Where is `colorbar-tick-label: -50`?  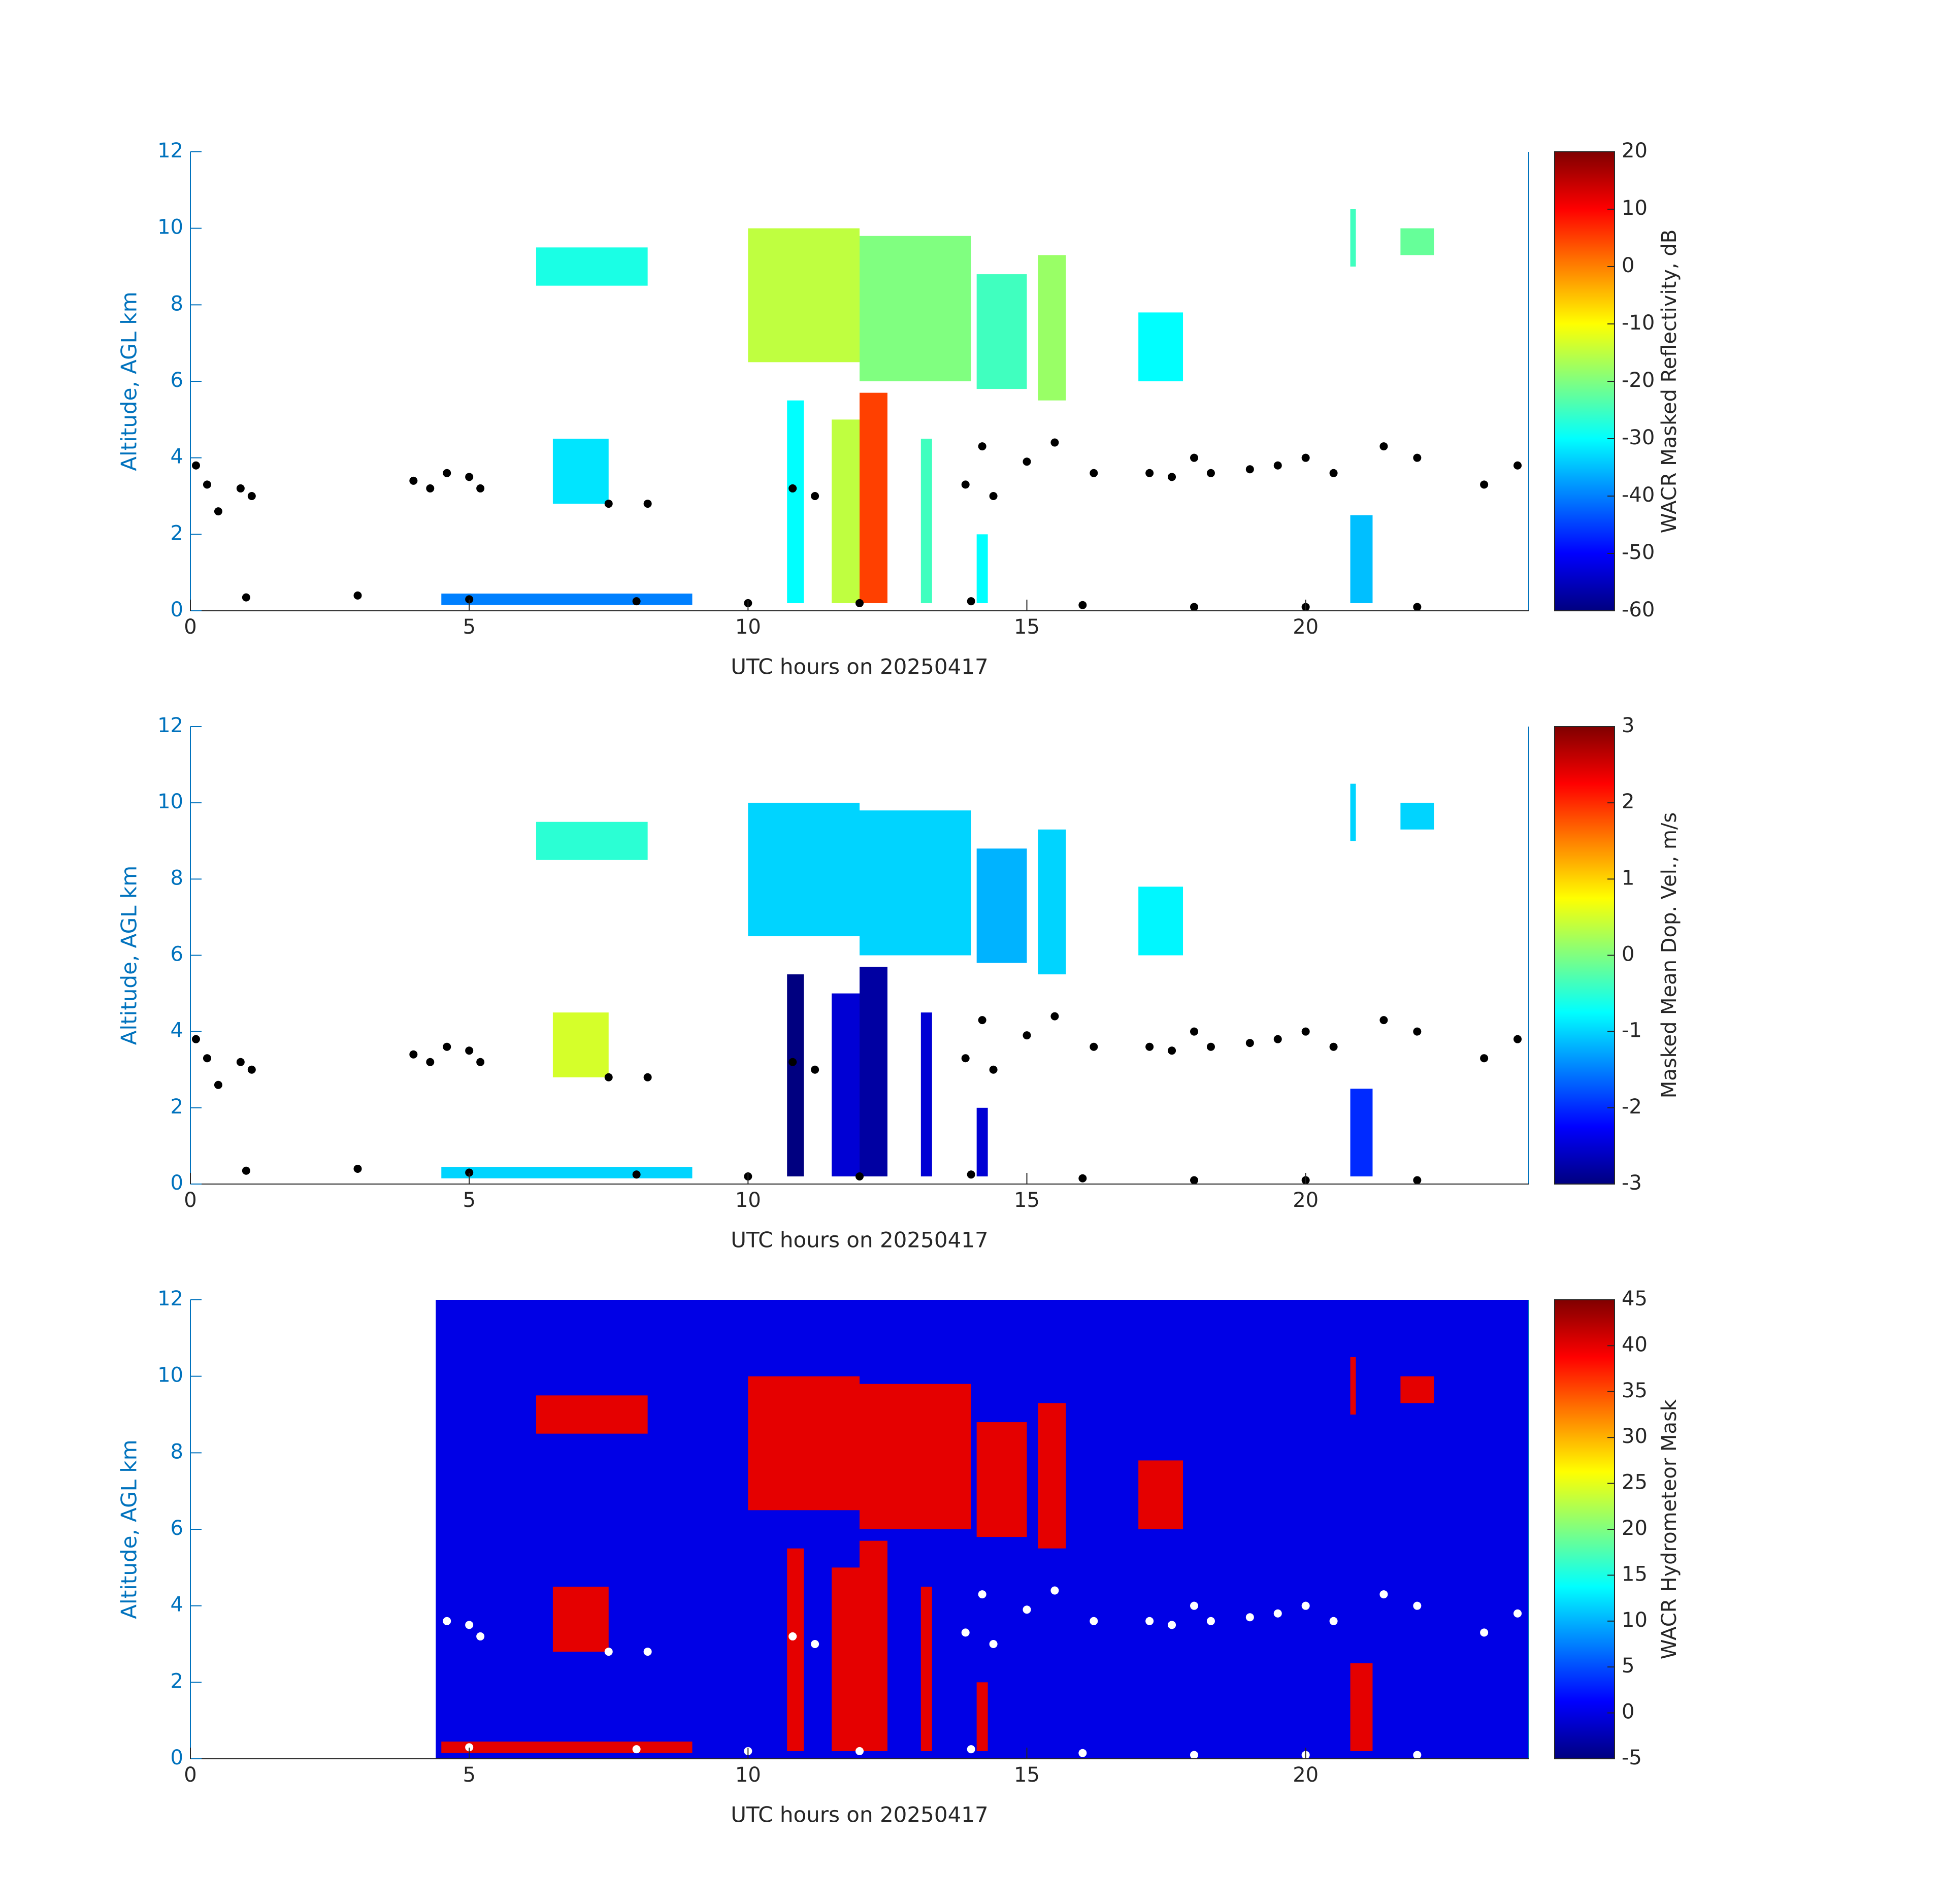 colorbar-tick-label: -50 is located at coordinates (1638, 552).